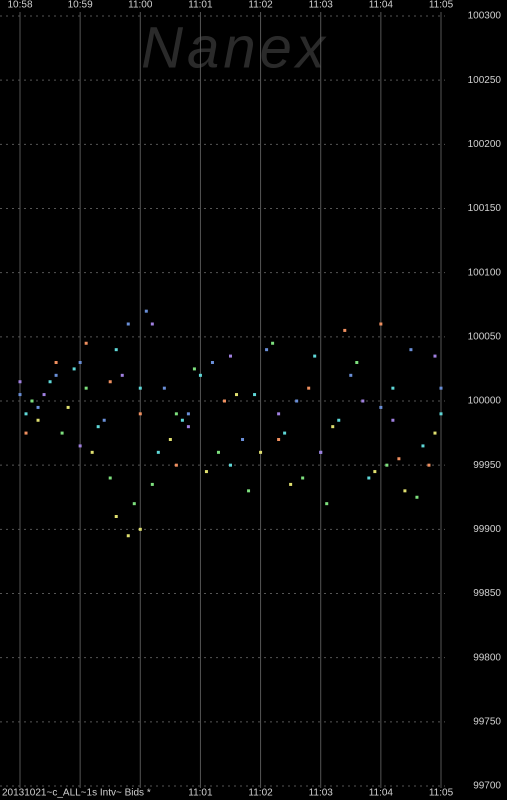  I want to click on y-tick-label: 100200, so click(485, 144).